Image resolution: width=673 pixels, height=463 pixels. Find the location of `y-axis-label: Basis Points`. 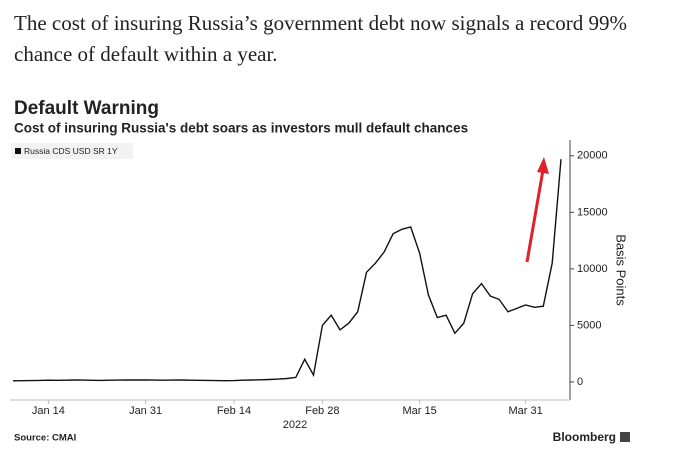

y-axis-label: Basis Points is located at coordinates (621, 270).